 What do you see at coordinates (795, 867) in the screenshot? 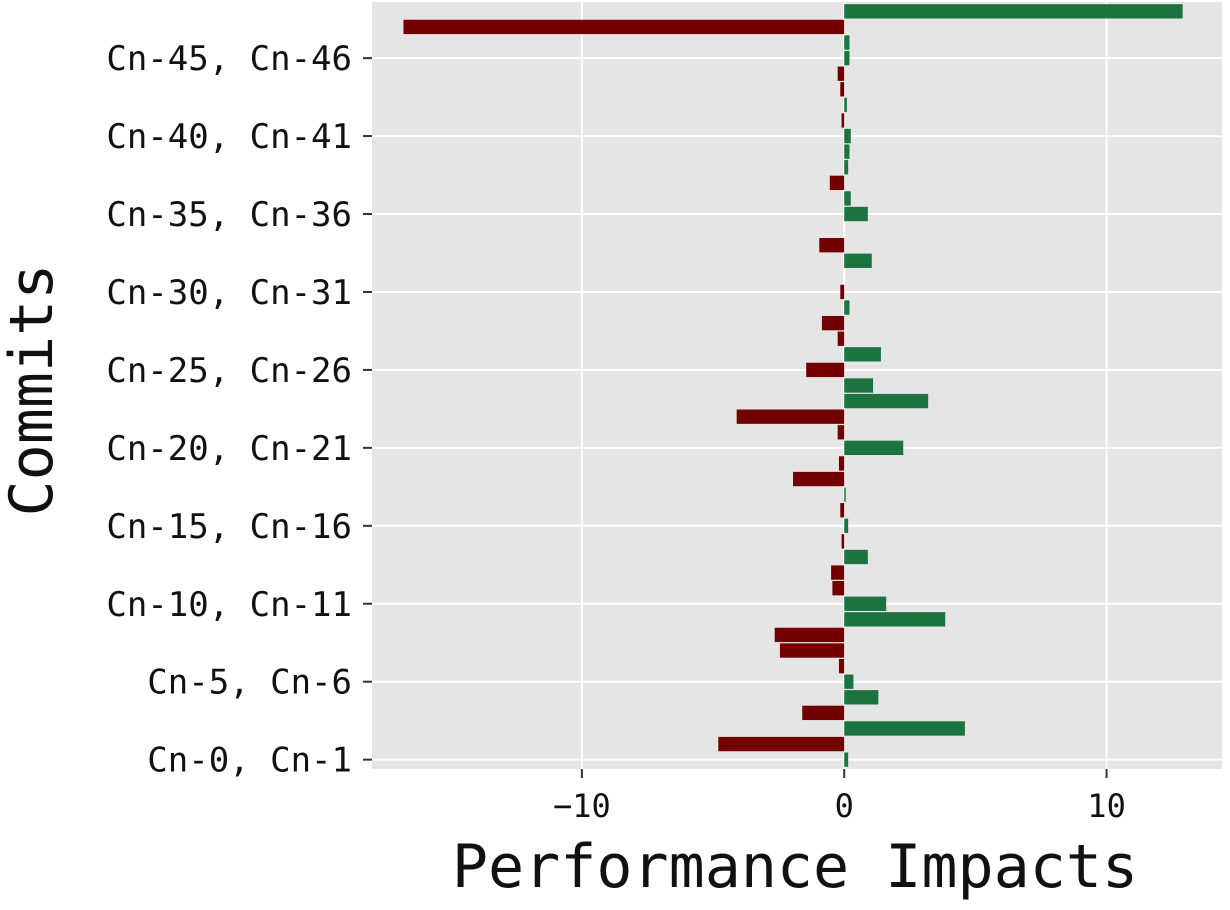
I see `x-axis-title: Performance Impacts` at bounding box center [795, 867].